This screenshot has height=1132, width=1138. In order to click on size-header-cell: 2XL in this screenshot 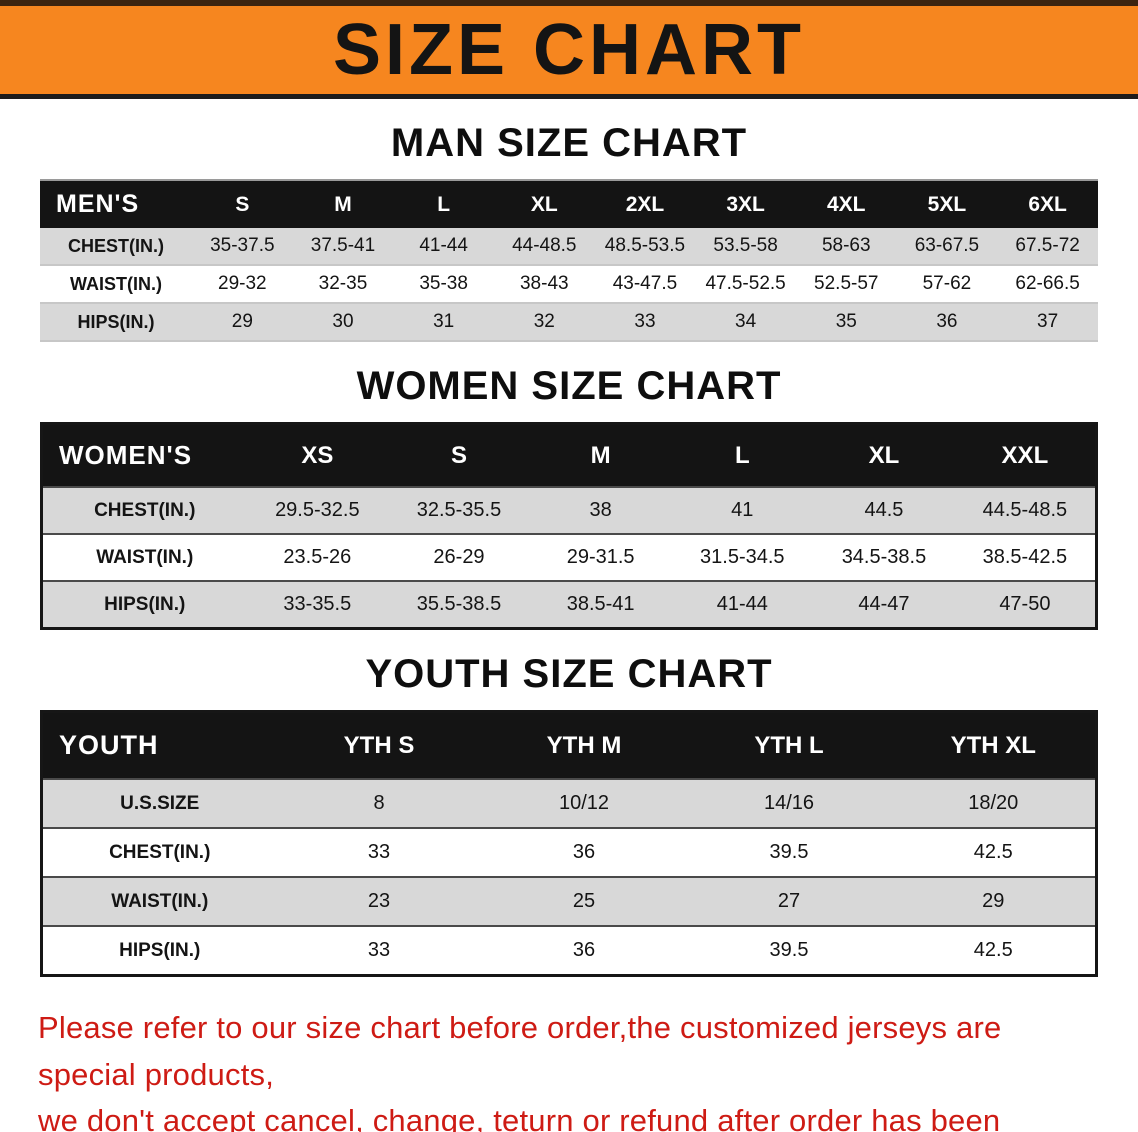, I will do `click(645, 204)`.